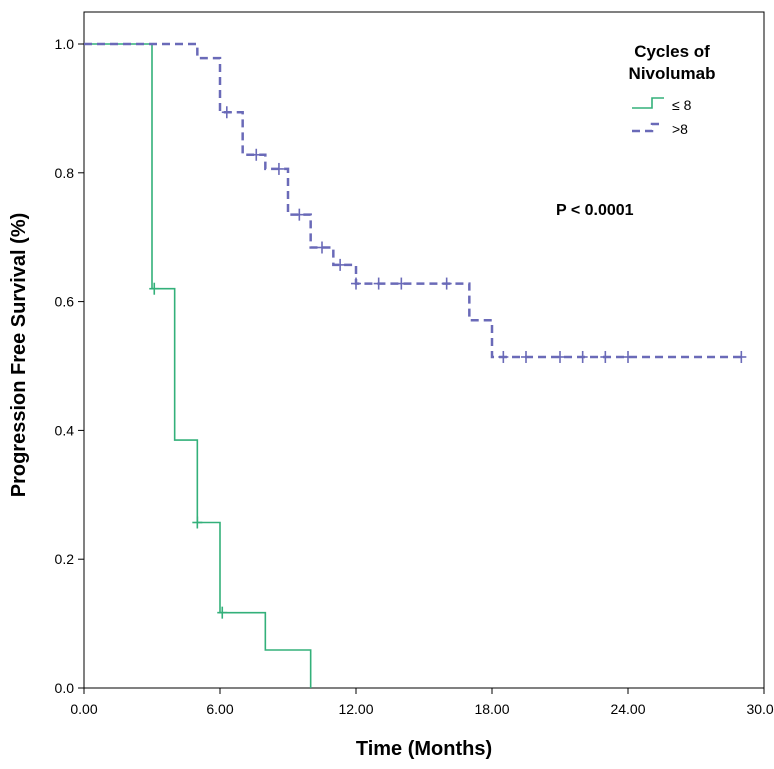 The height and width of the screenshot is (769, 774). Describe the element at coordinates (65, 559) in the screenshot. I see `y-tick-label: 0.2` at that location.